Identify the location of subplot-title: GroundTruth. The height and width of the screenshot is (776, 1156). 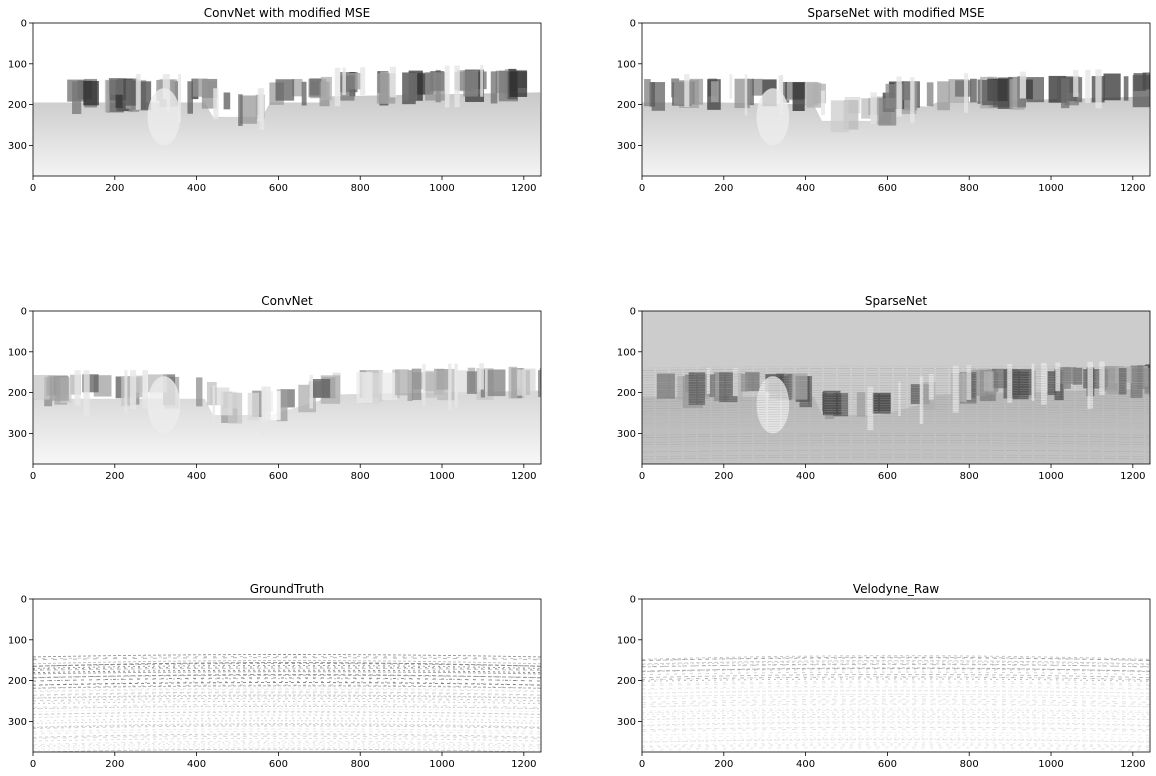
(287, 589).